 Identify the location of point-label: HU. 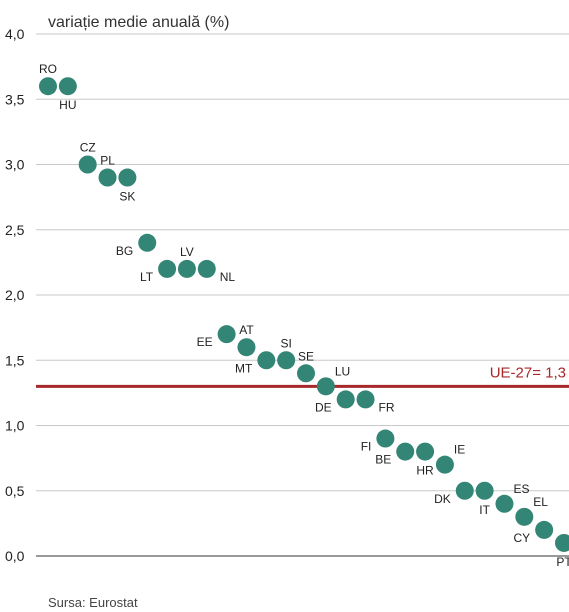
(67, 105).